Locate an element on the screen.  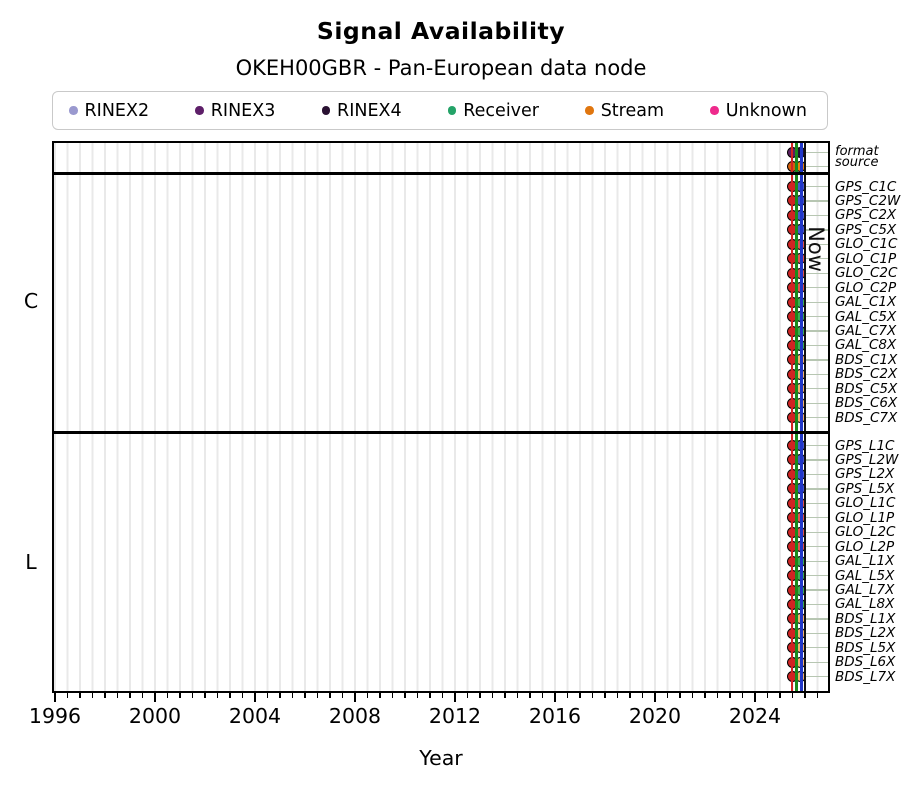
row-label: GPS_C5X is located at coordinates (866, 229).